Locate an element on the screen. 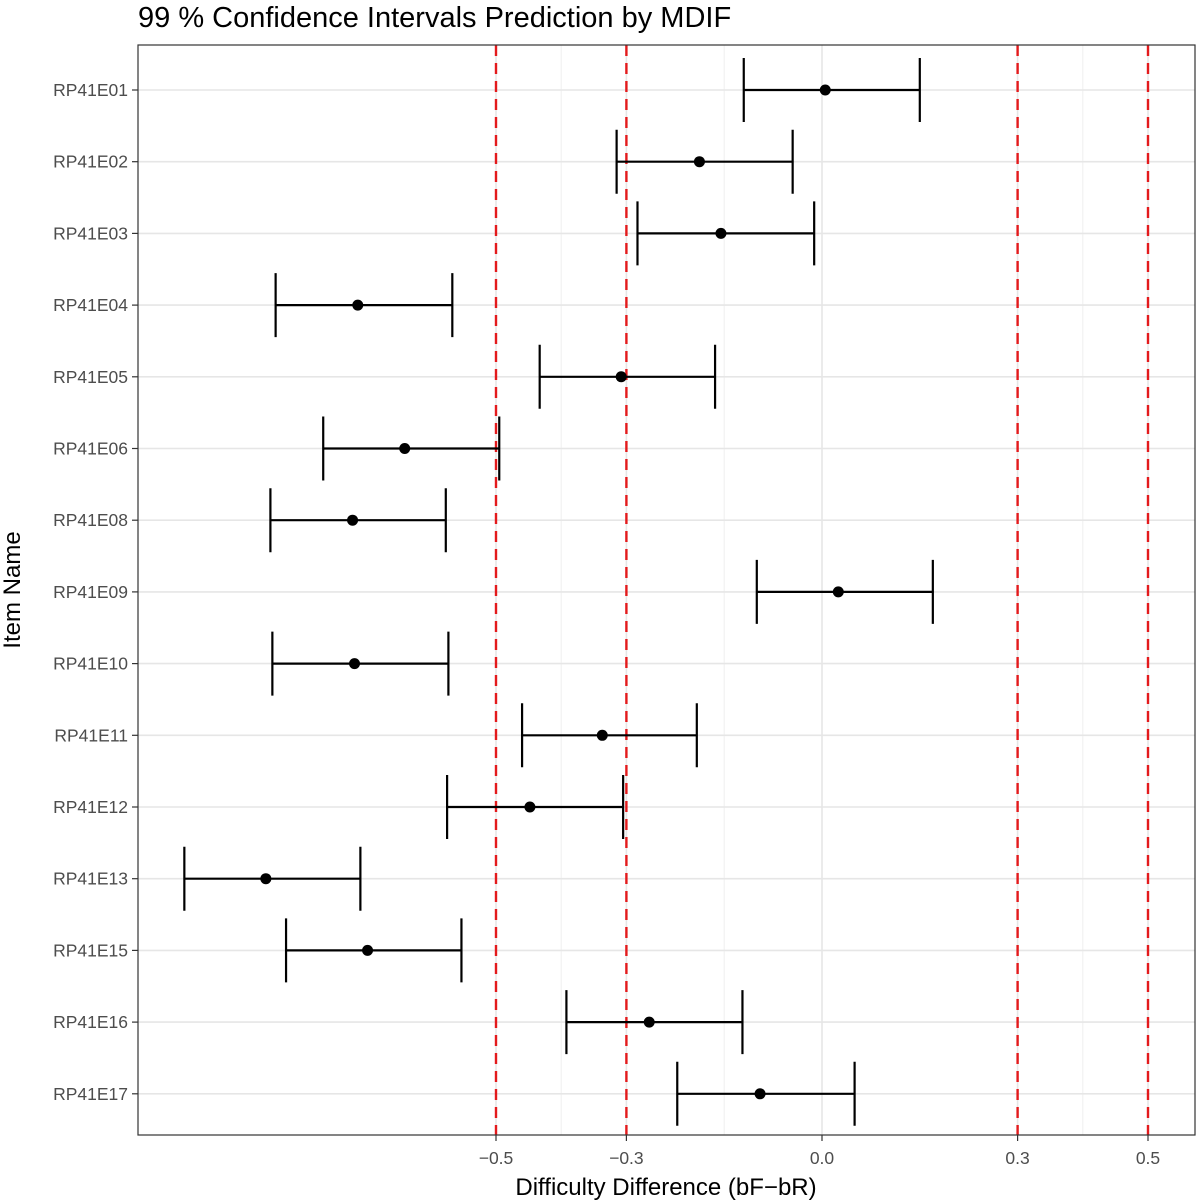  point-estimate-RP41E09 is located at coordinates (838, 592).